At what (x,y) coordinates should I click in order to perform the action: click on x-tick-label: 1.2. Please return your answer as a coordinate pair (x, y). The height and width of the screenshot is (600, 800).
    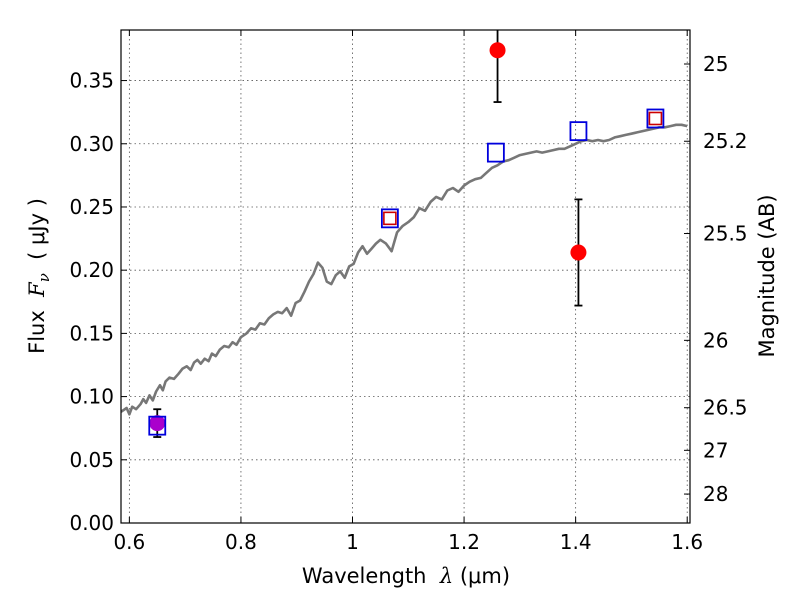
    Looking at the image, I should click on (464, 542).